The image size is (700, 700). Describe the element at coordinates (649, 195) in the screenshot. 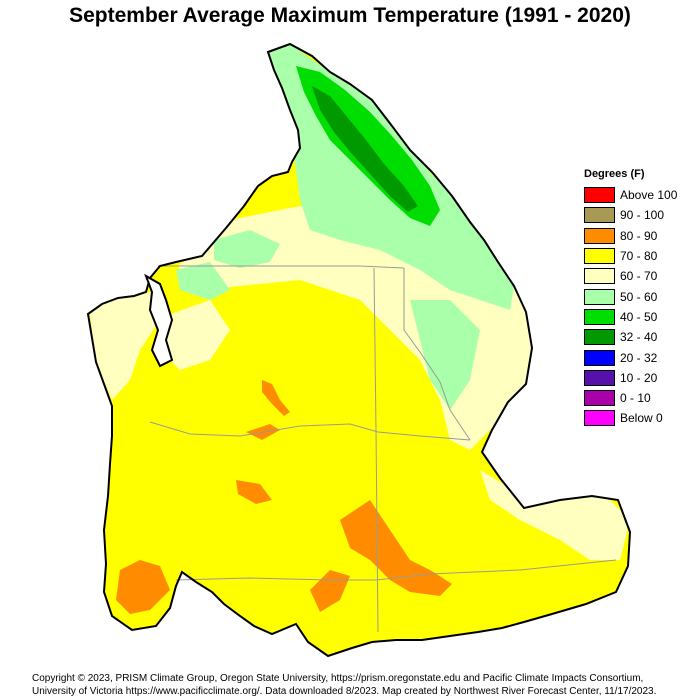

I see `legend-label: Above 100` at that location.